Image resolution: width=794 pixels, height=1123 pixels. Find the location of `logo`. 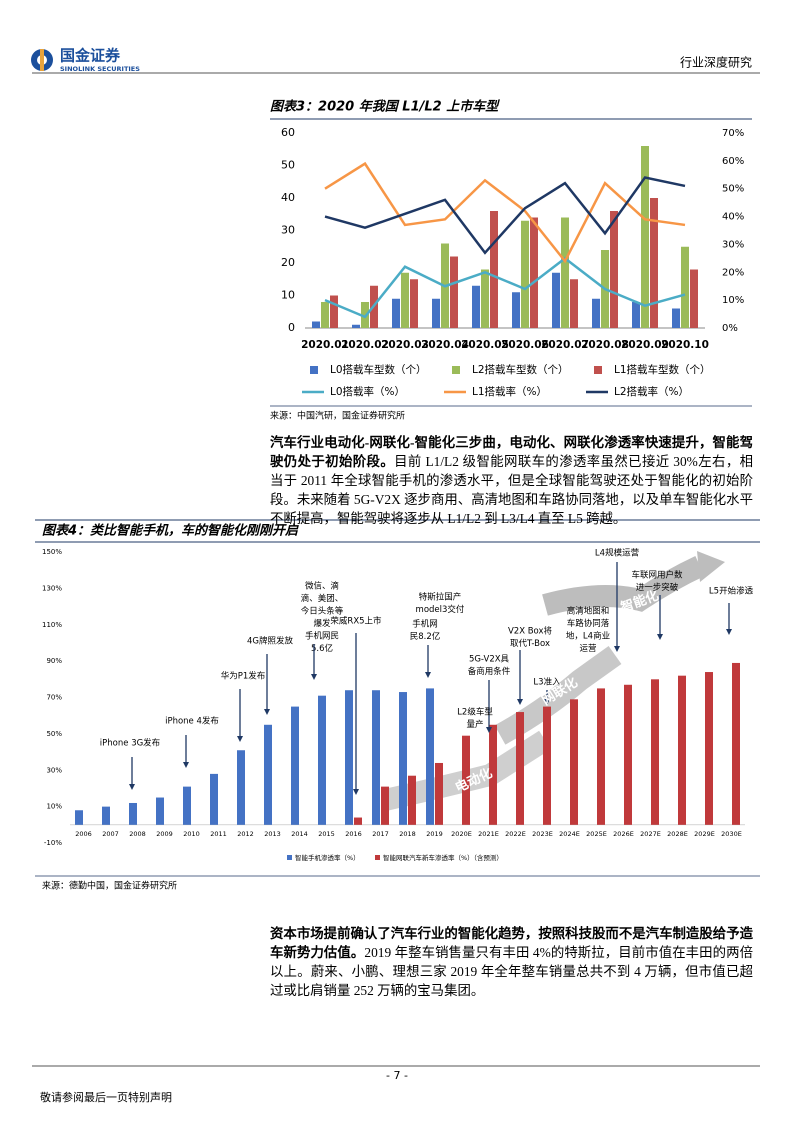

logo is located at coordinates (42, 60).